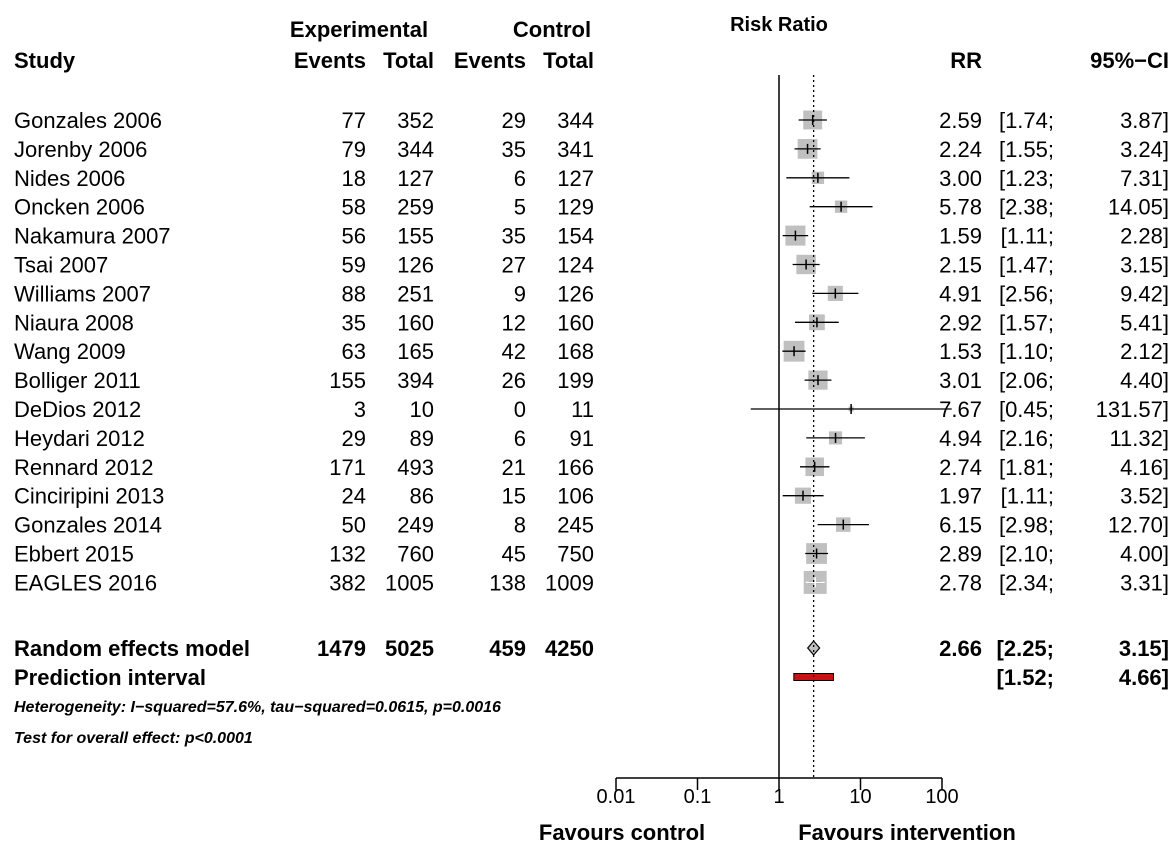 This screenshot has height=843, width=1175. What do you see at coordinates (960, 207) in the screenshot?
I see `rr-cell: 5.78` at bounding box center [960, 207].